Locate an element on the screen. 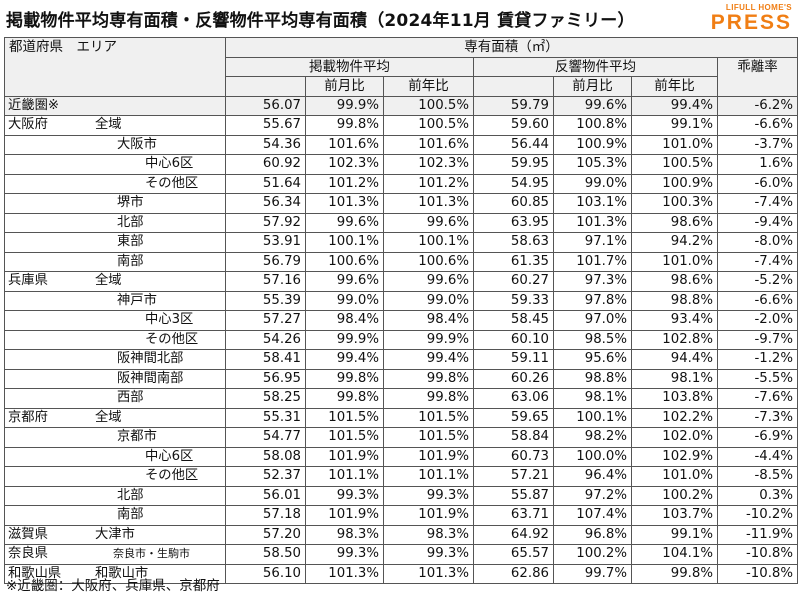 This screenshot has height=600, width=800. header-listing-mom: 前月比 is located at coordinates (344, 86).